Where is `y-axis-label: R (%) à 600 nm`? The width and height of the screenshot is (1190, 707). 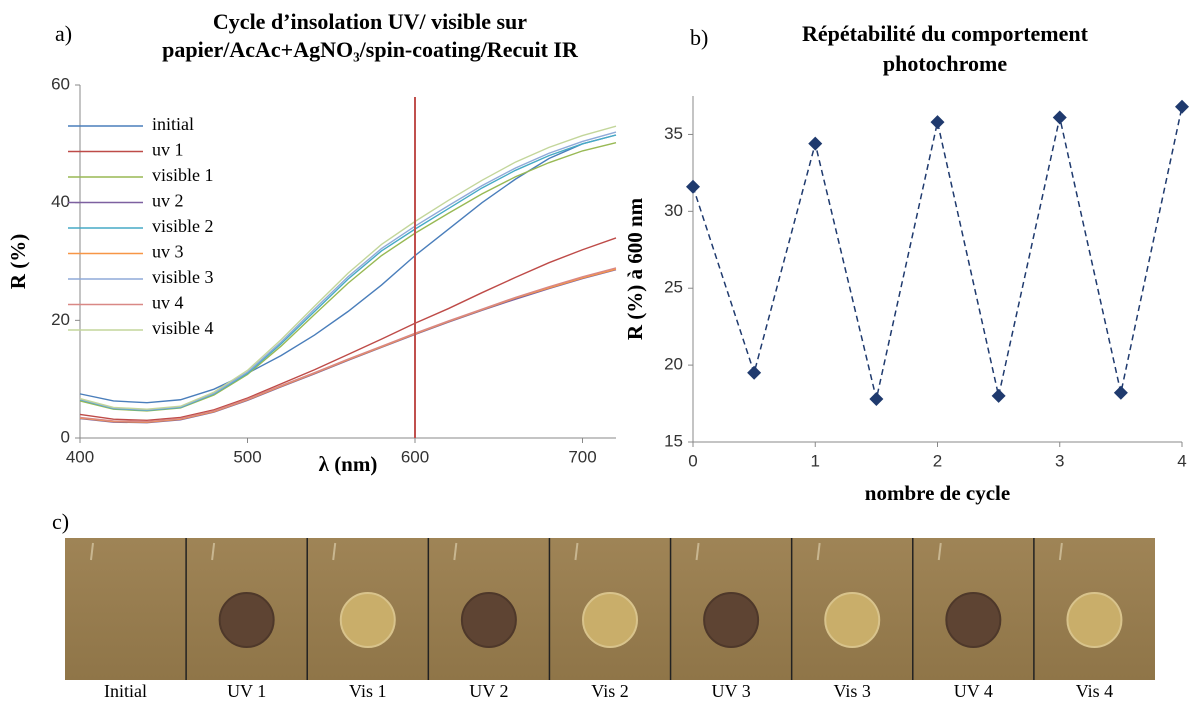
y-axis-label: R (%) à 600 nm is located at coordinates (635, 268).